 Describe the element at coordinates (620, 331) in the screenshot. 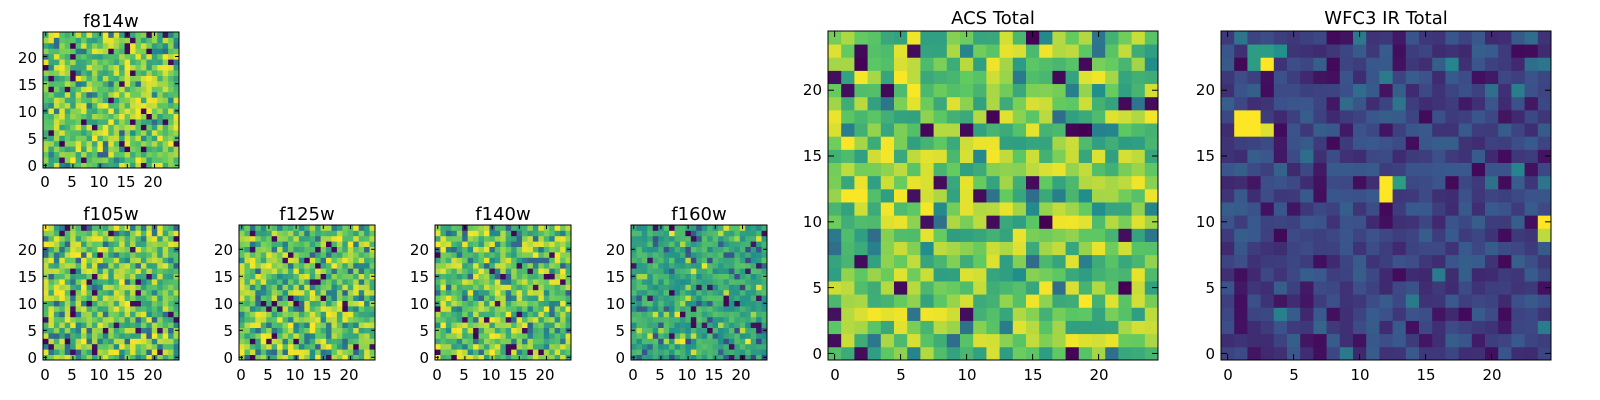

I see `y-tick-label: 5` at that location.